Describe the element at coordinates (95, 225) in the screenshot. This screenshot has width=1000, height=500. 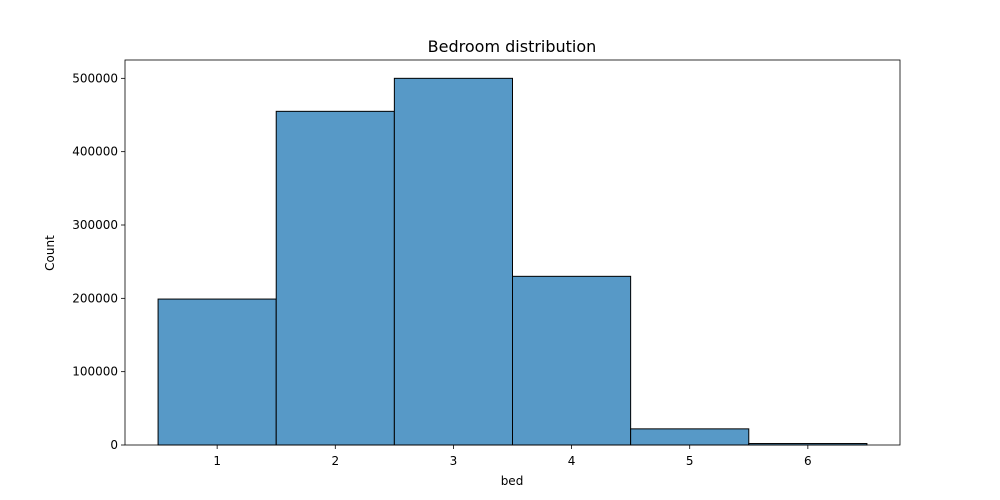
I see `y-tick-label: 300000` at that location.